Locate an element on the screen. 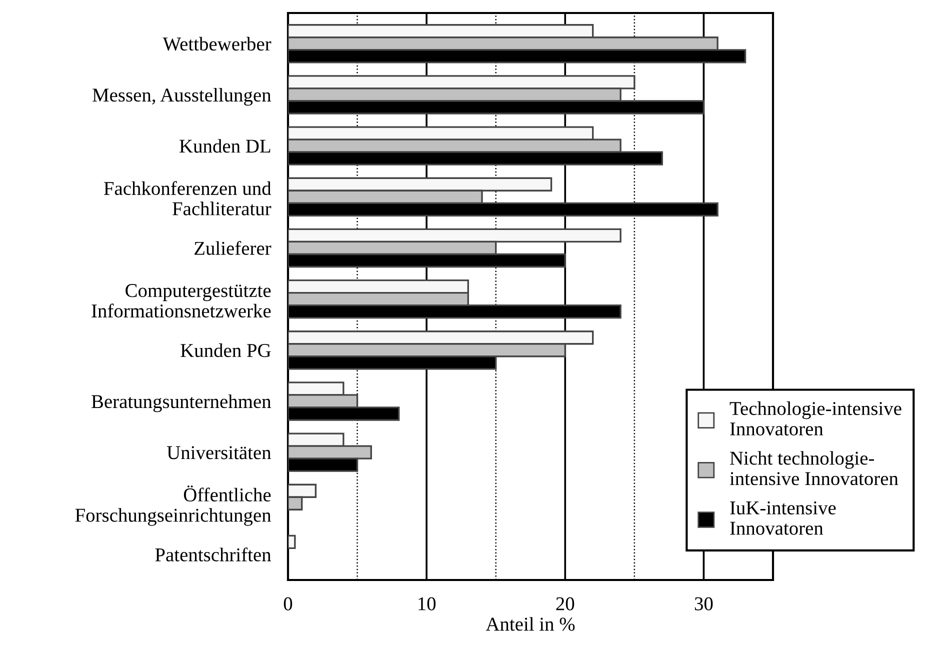  y-tick-label: Patentschriften is located at coordinates (213, 555).